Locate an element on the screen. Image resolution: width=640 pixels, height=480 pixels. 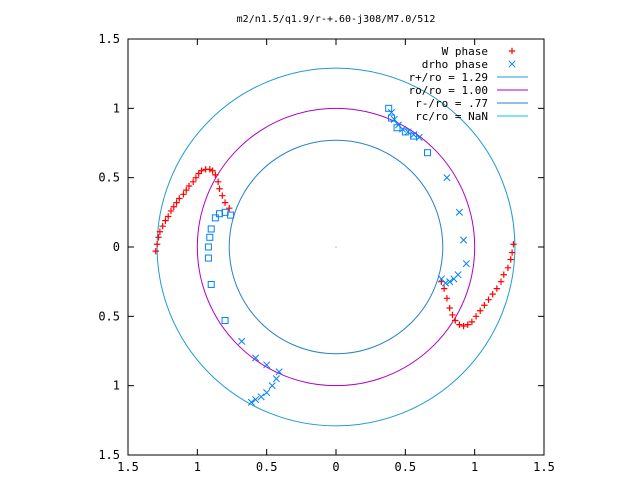
legend-label-3: ro/ro = 1.00 is located at coordinates (448, 90).